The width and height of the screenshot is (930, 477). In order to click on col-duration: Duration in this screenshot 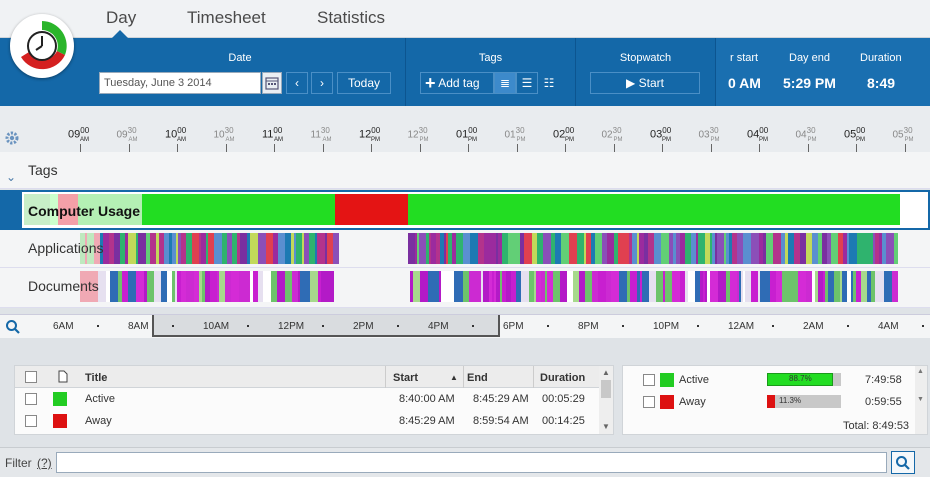, I will do `click(563, 378)`.